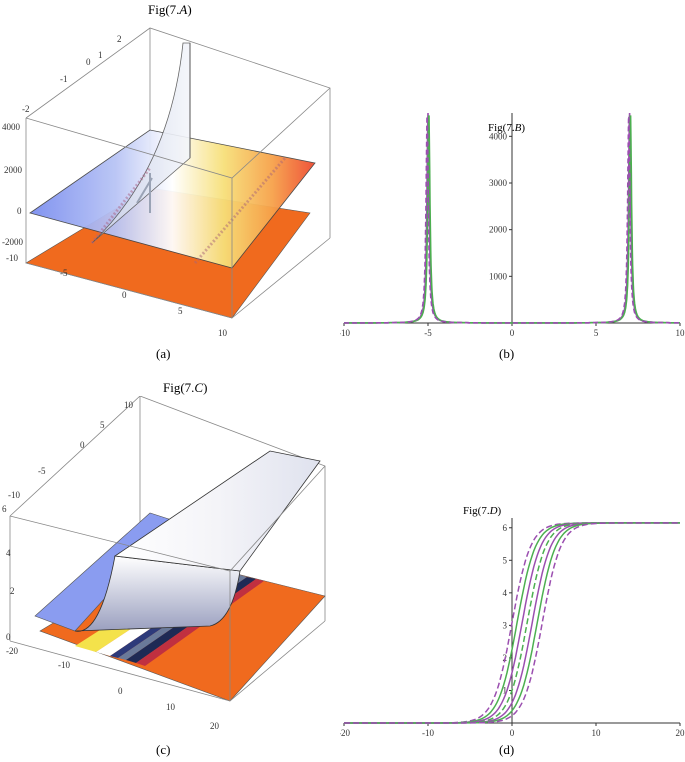 This screenshot has width=685, height=762. What do you see at coordinates (64, 665) in the screenshot?
I see `c-x-tick: -10` at bounding box center [64, 665].